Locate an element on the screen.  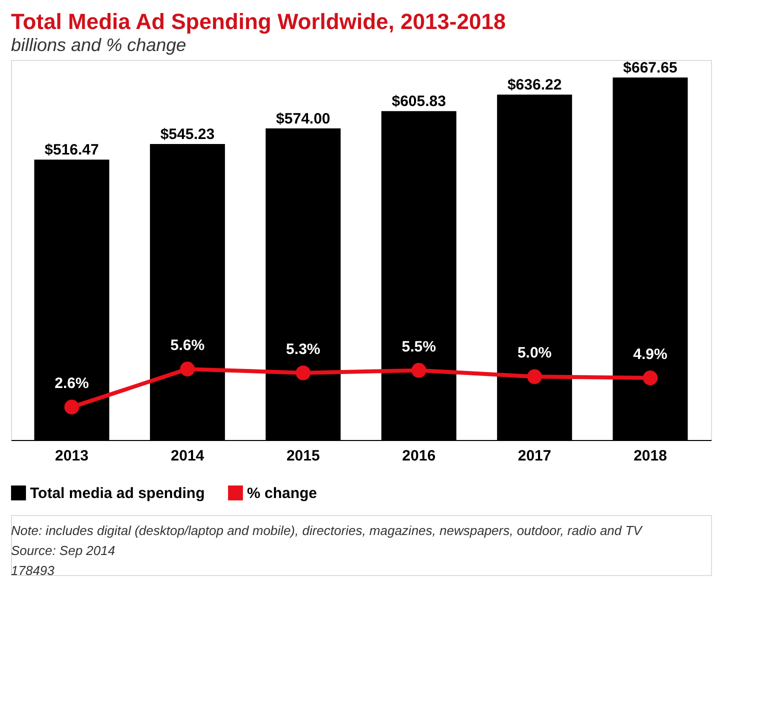
chart-title: Total Media Ad Spending Worldwide, 2013-2018 is located at coordinates (258, 21).